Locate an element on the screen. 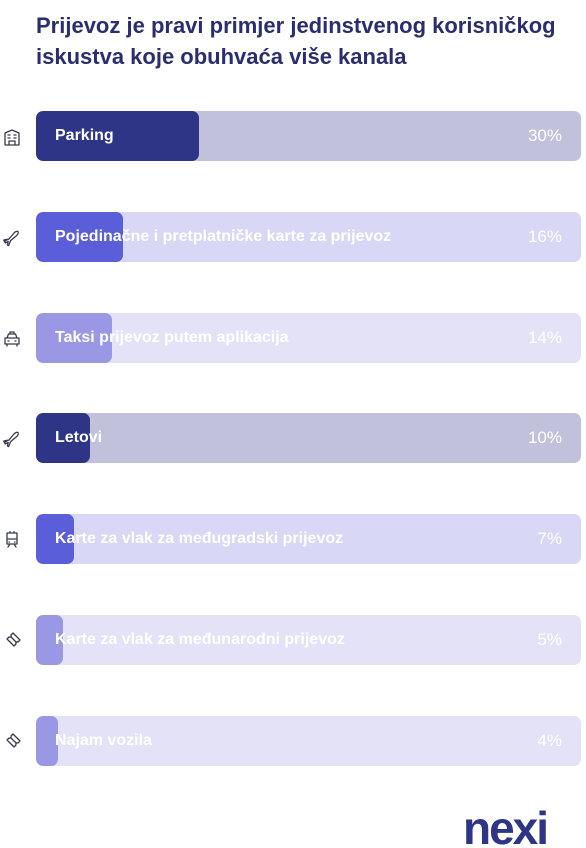 The image size is (586, 848). bar-label: Taksi prijevoz putem aplikacija is located at coordinates (172, 337).